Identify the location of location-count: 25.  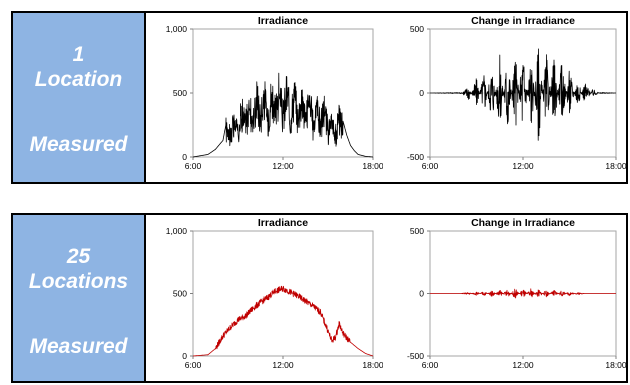
(78, 256).